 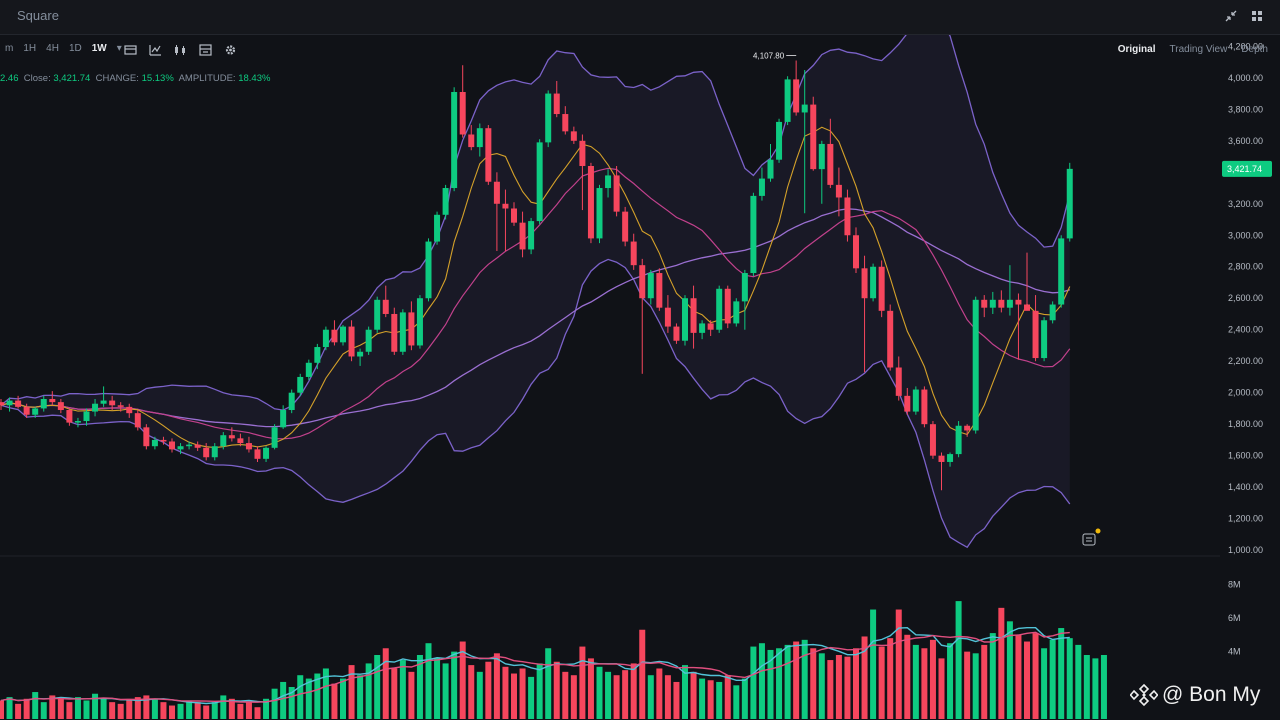 I want to click on view-original: Original, so click(x=1136, y=49).